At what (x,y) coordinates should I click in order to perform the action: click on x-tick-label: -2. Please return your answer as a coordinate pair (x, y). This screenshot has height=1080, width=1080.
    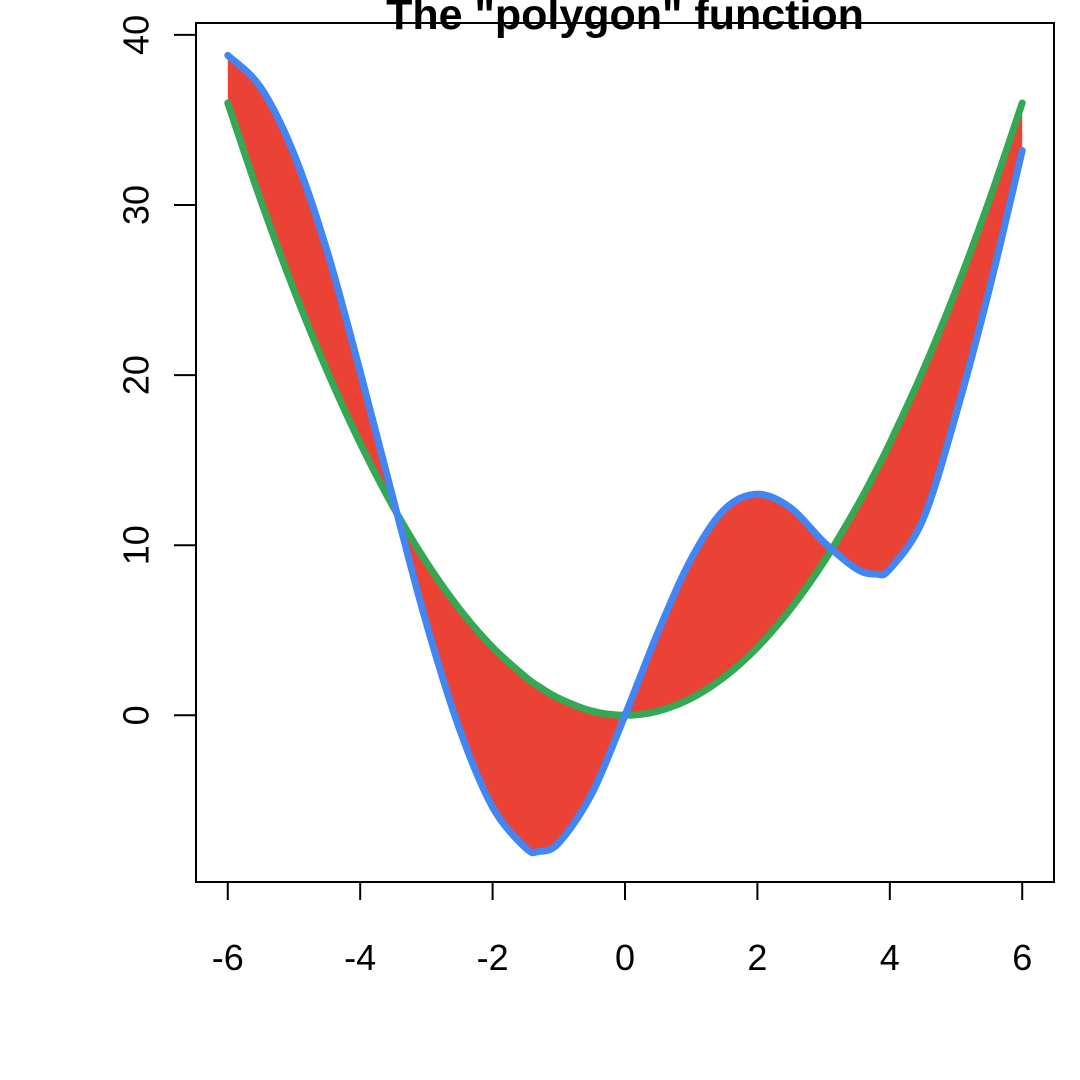
    Looking at the image, I should click on (493, 957).